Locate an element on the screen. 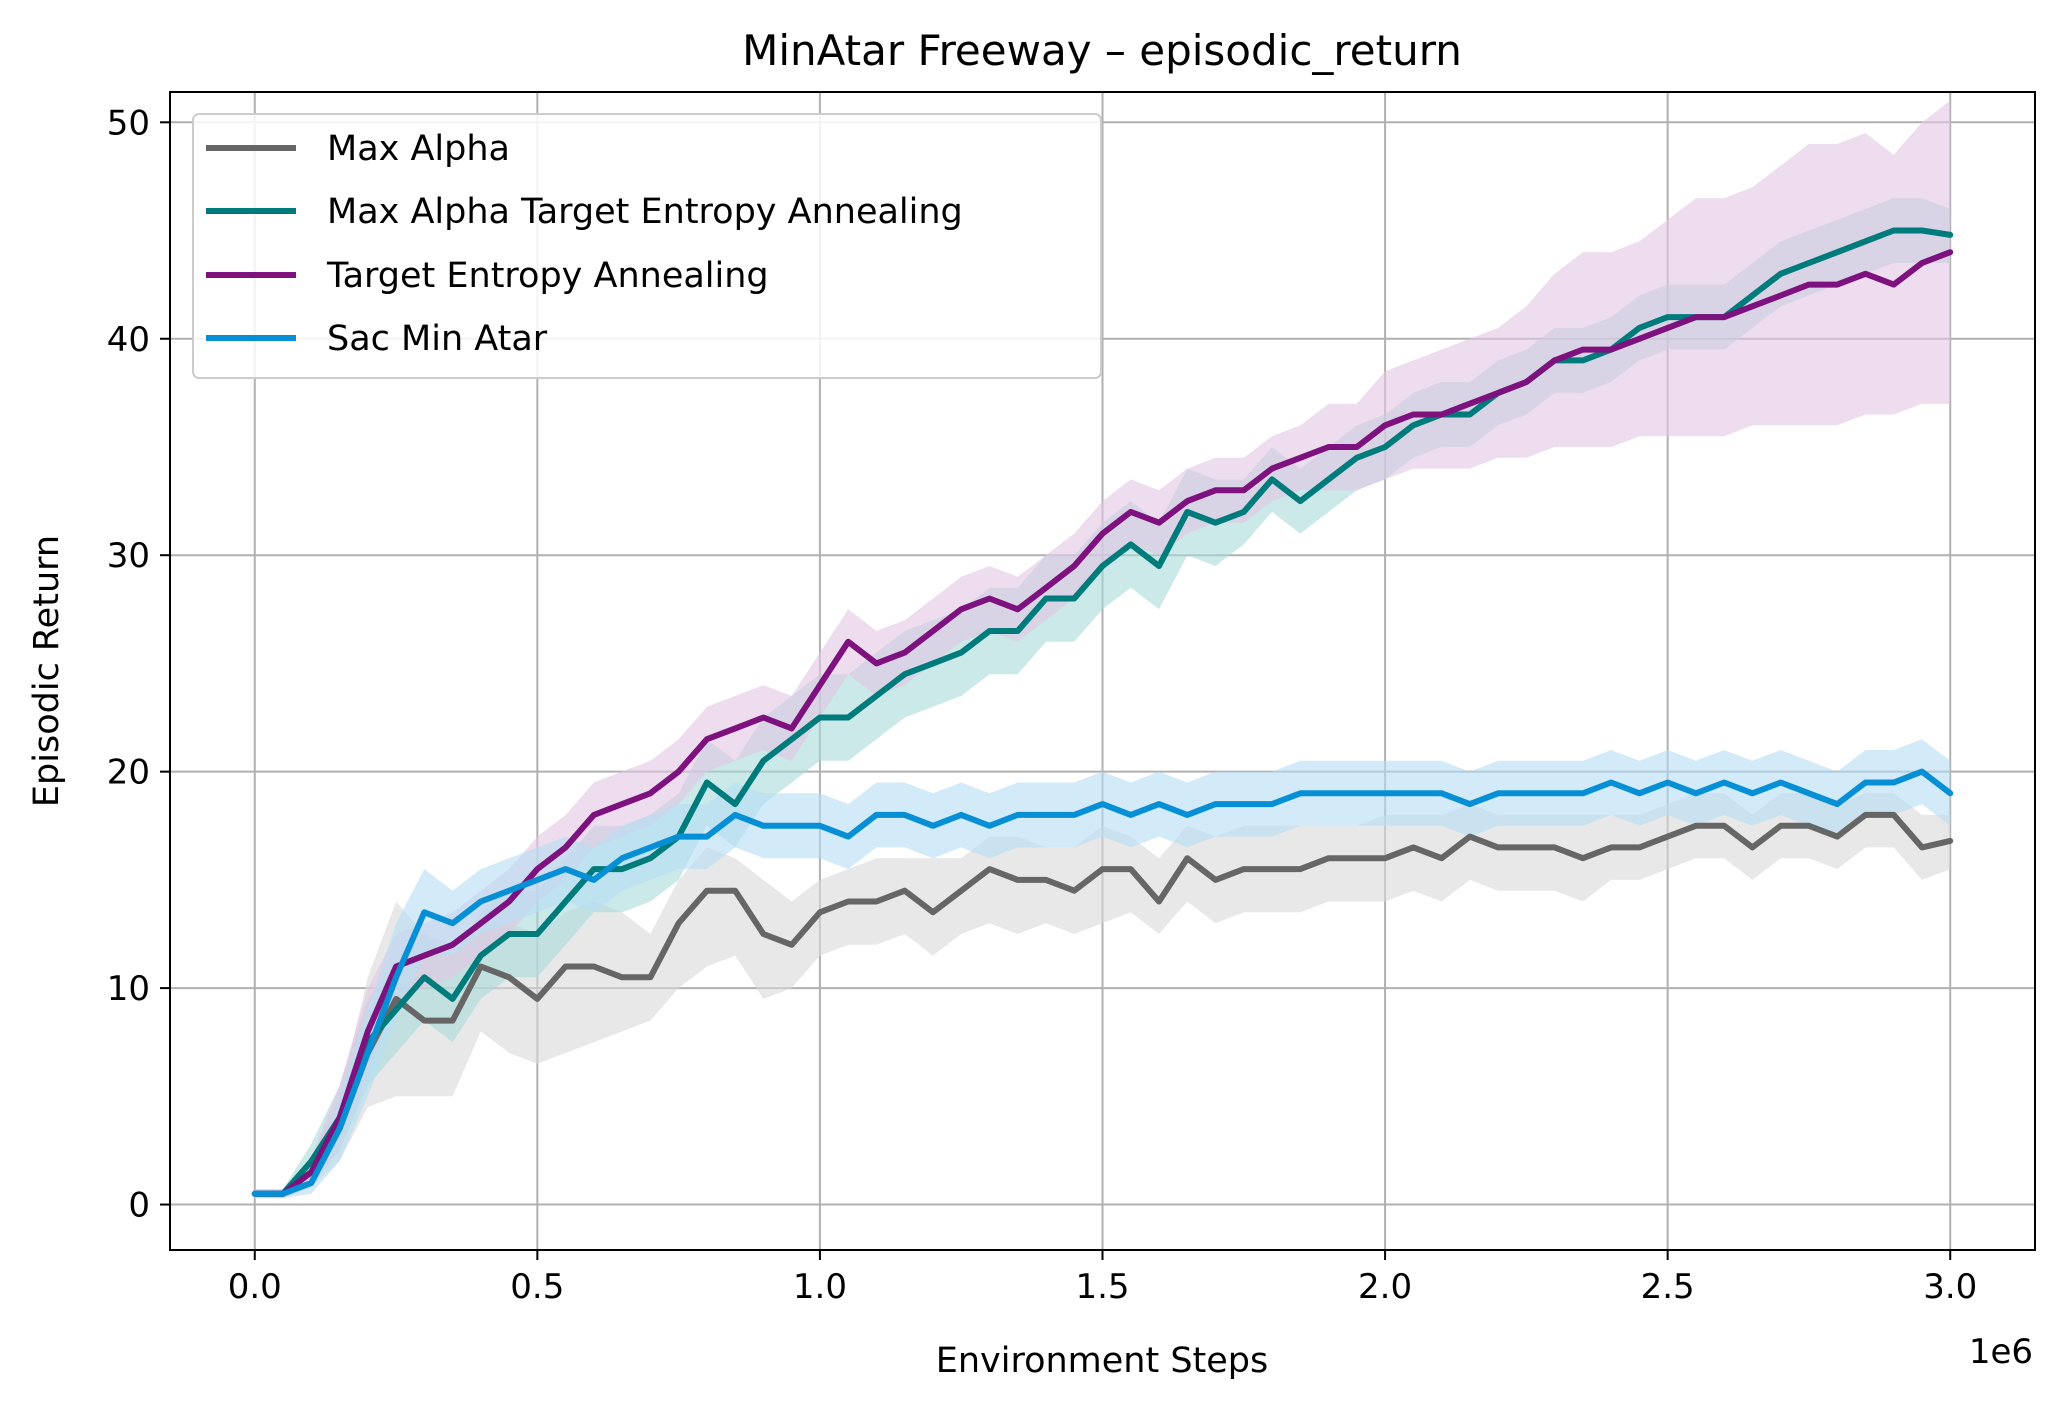  y-tick-label: 0 is located at coordinates (139, 1206).